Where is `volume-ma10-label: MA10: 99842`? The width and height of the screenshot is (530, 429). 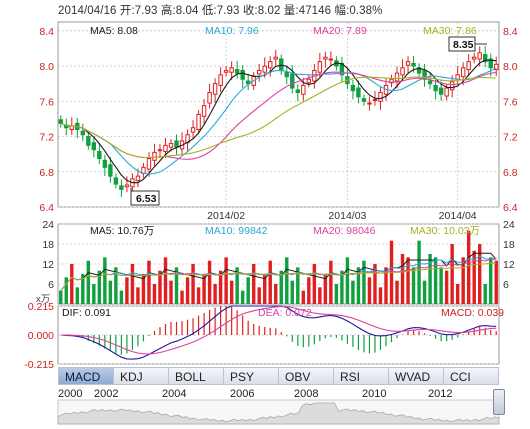 volume-ma10-label: MA10: 99842 is located at coordinates (236, 231).